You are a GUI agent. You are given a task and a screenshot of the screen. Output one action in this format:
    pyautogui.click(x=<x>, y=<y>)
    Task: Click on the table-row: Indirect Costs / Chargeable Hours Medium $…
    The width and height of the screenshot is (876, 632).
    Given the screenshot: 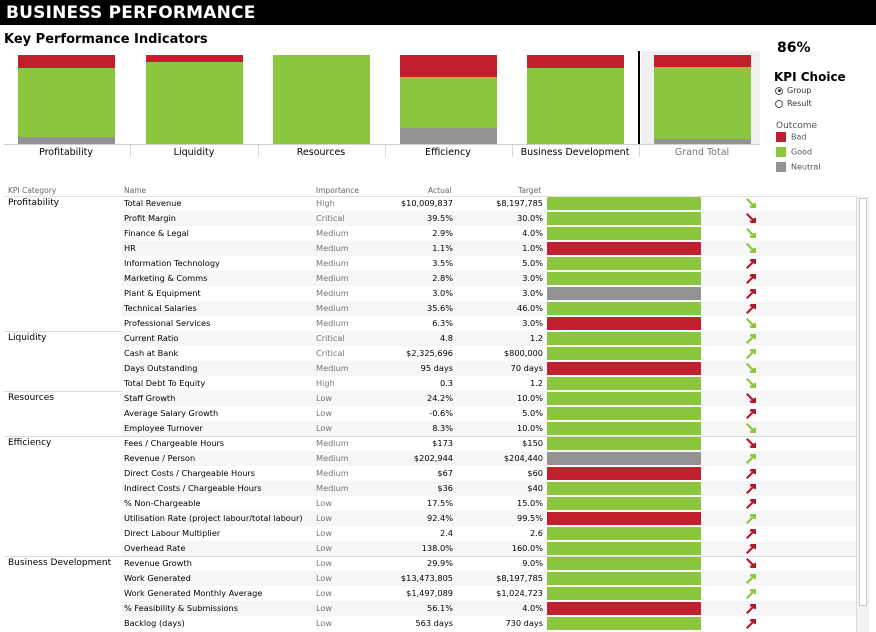 What is the action you would take?
    pyautogui.click(x=428, y=488)
    